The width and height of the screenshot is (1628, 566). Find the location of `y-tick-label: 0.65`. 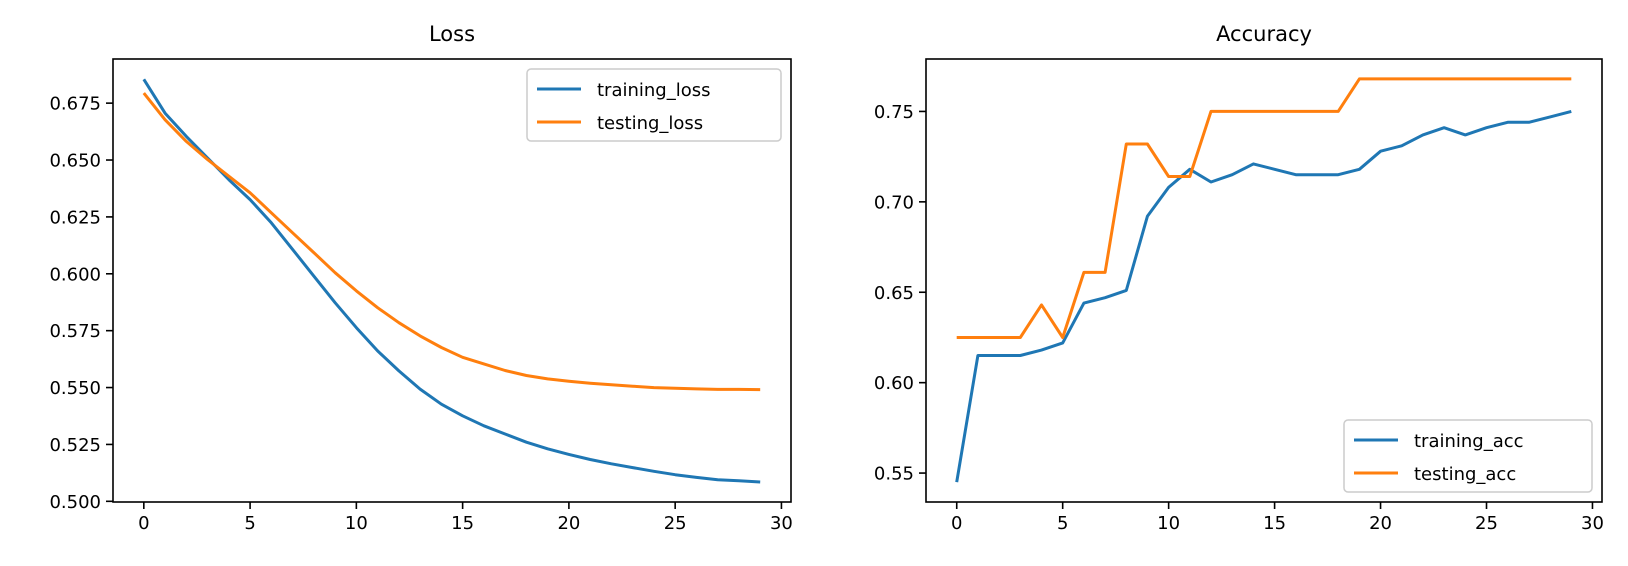

y-tick-label: 0.65 is located at coordinates (894, 293).